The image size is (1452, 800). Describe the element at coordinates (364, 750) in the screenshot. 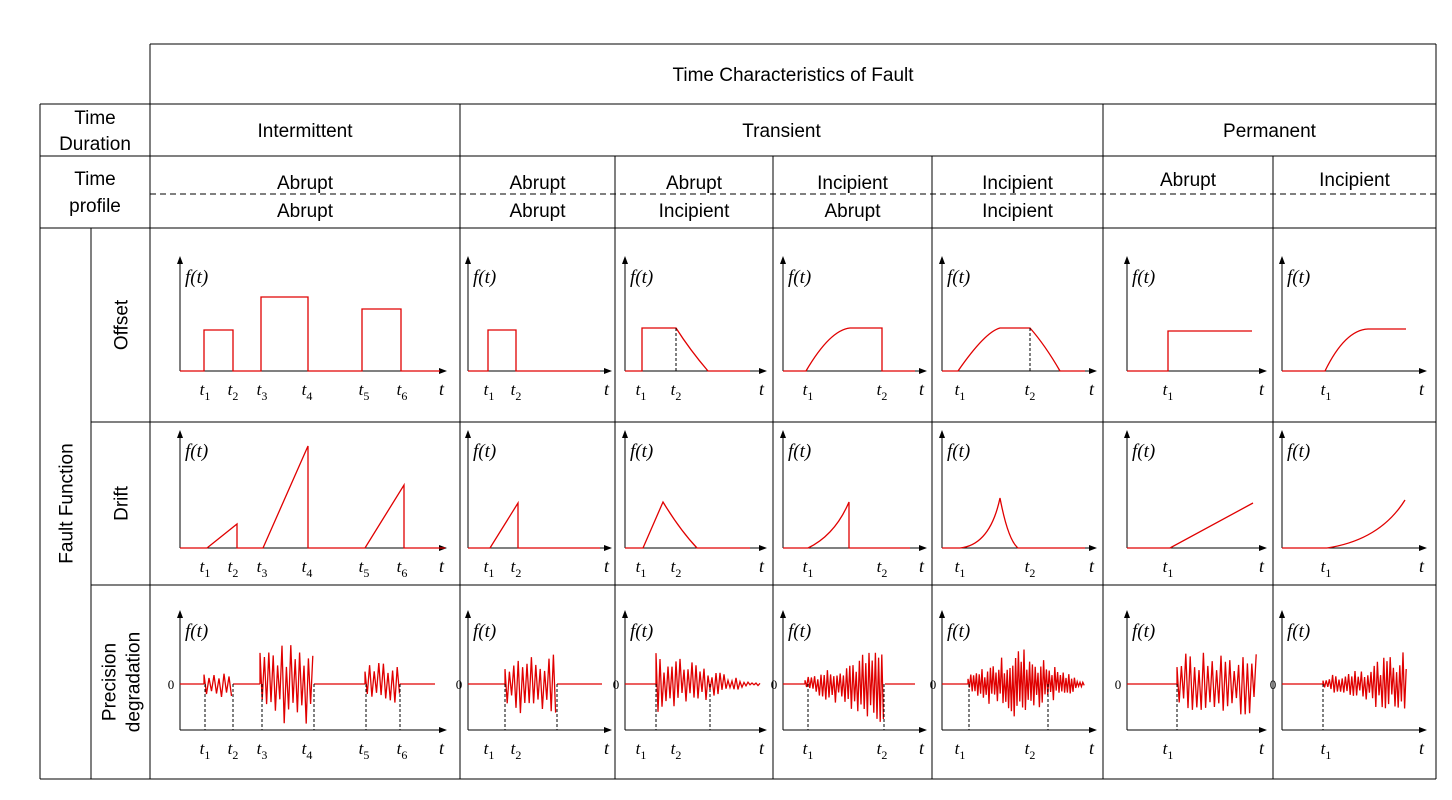

I see `tick-label: t5` at that location.